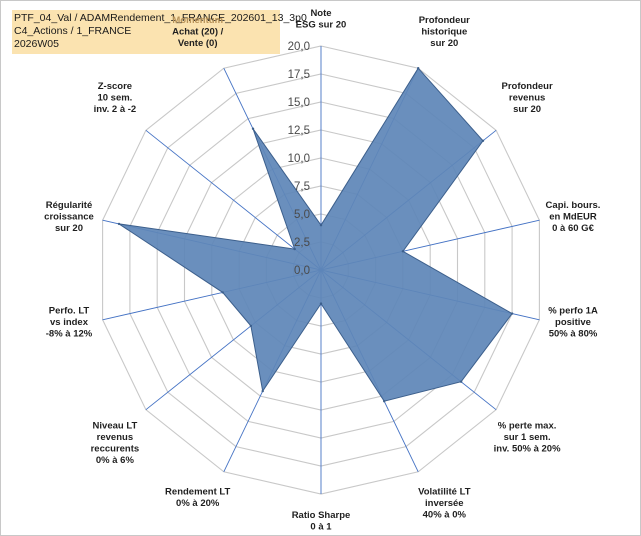 Image resolution: width=641 pixels, height=536 pixels. Describe the element at coordinates (299, 131) in the screenshot. I see `tick-label-5: 12,5` at that location.